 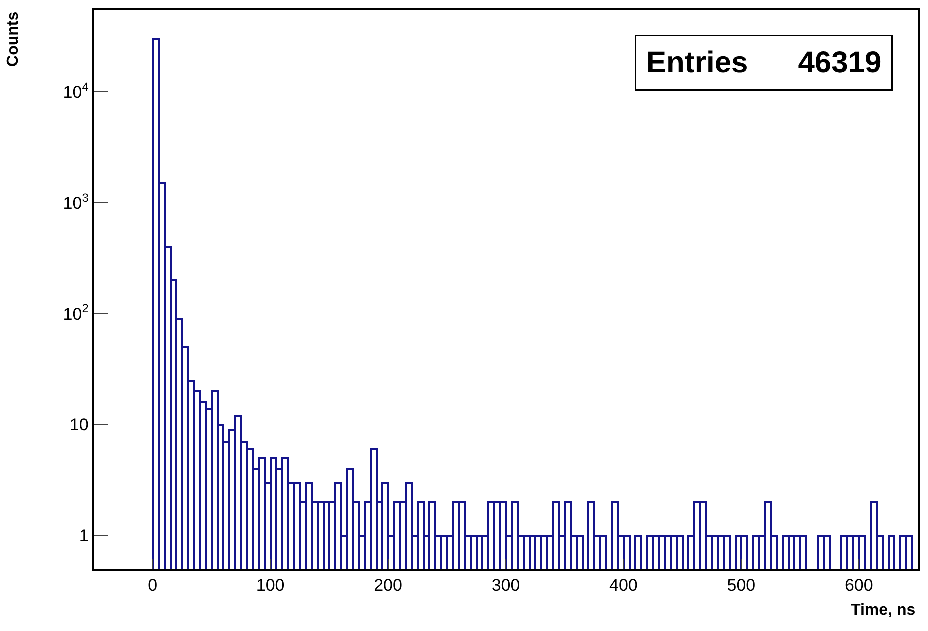 What do you see at coordinates (506, 586) in the screenshot?
I see `x-tick-label: 300` at bounding box center [506, 586].